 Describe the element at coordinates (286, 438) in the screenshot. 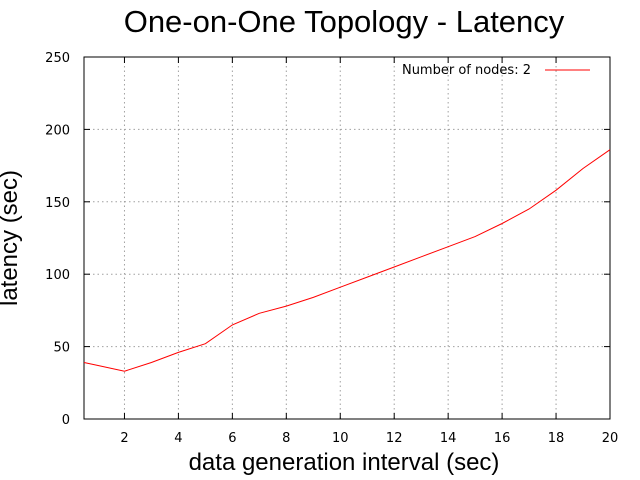

I see `x-tick-label: 8` at that location.